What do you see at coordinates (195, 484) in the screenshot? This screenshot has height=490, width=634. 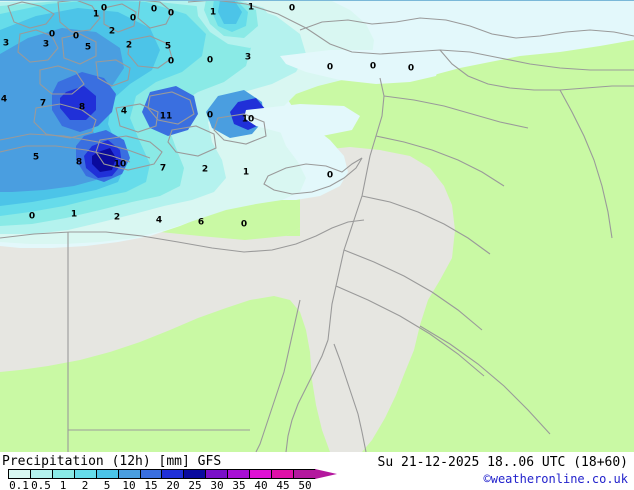 I see `colorbar-tick-25: 25` at bounding box center [195, 484].